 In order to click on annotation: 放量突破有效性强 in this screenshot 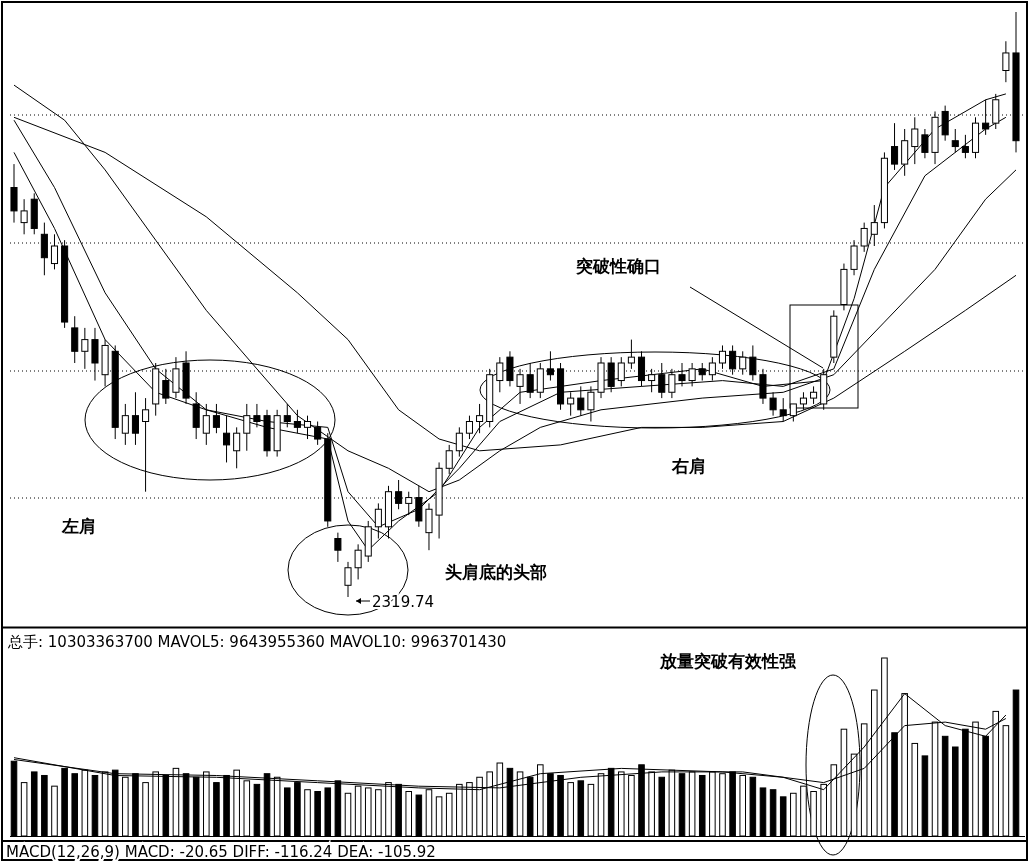, I will do `click(728, 661)`.